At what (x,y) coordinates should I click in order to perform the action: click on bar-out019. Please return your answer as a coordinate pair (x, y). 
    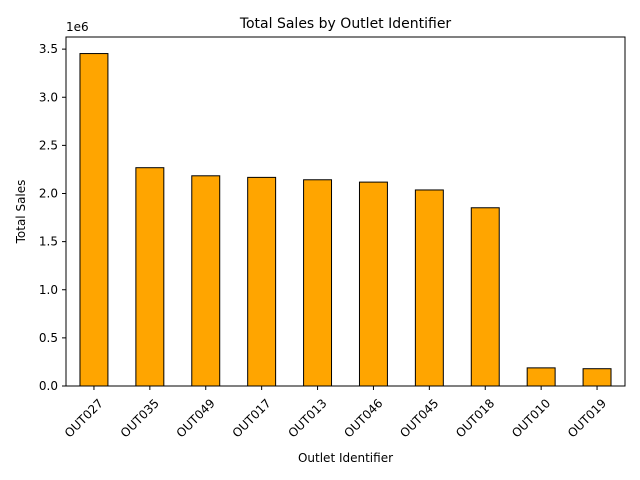
    Looking at the image, I should click on (597, 377).